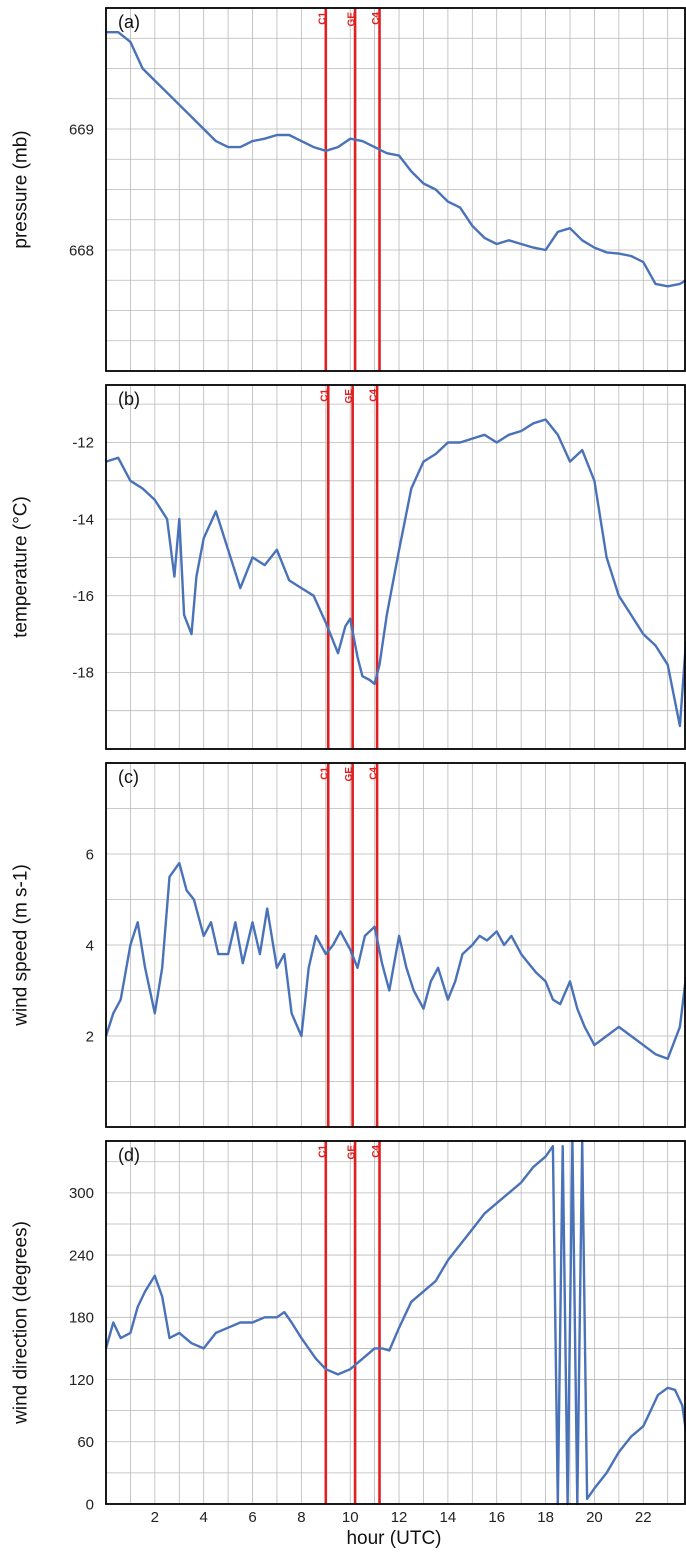 Image resolution: width=686 pixels, height=1552 pixels. Describe the element at coordinates (643, 1517) in the screenshot. I see `x-tick-label: 22` at that location.